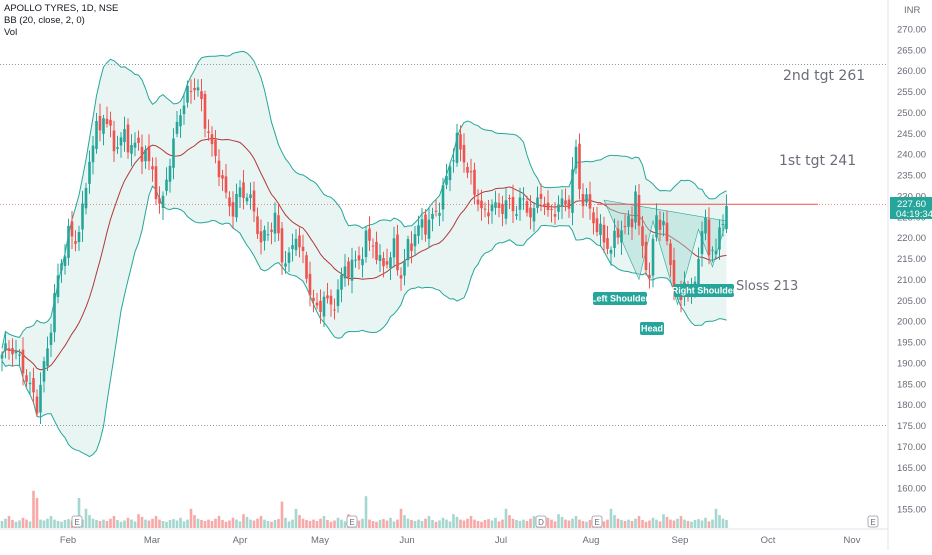  I want to click on time-axis: Feb Mar Apr May Jun Jul Aug Sep Oct Nov E E D E E, so click(469, 530).